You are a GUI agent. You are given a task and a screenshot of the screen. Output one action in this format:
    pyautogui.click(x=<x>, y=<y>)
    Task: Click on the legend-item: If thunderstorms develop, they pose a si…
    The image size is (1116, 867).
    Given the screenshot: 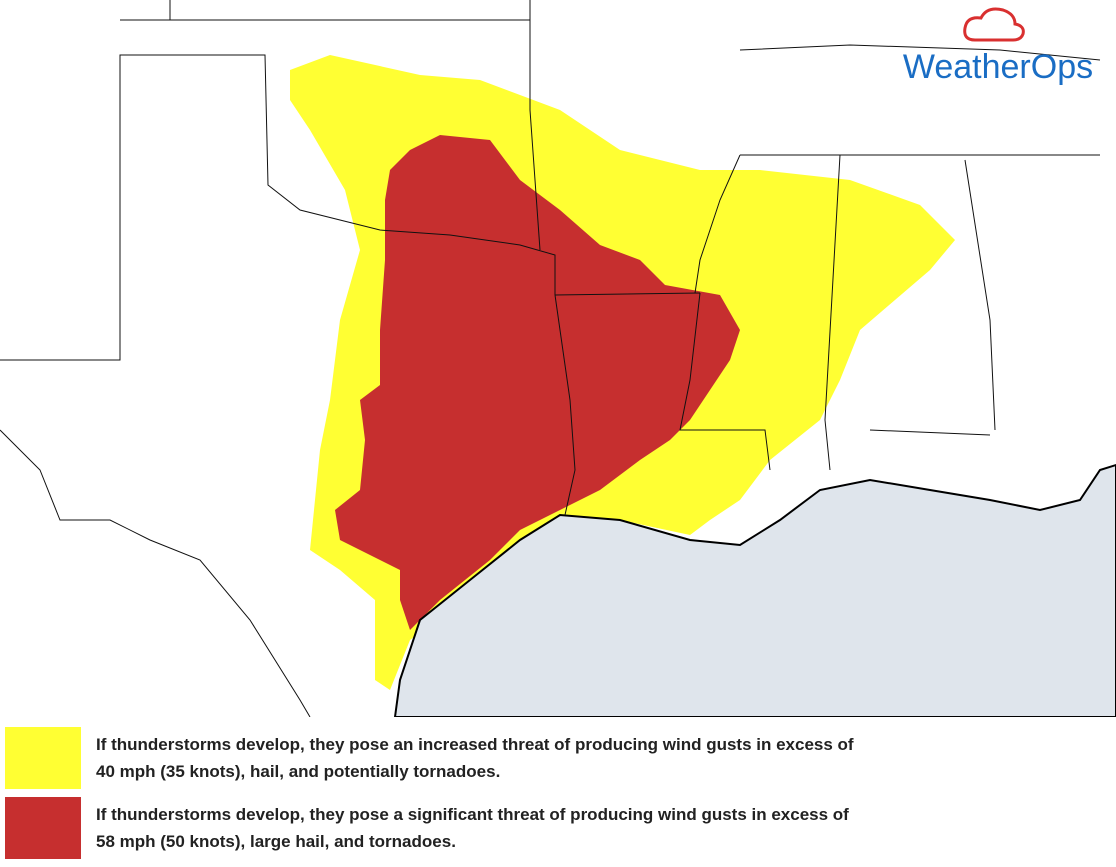 What is the action you would take?
    pyautogui.click(x=558, y=828)
    